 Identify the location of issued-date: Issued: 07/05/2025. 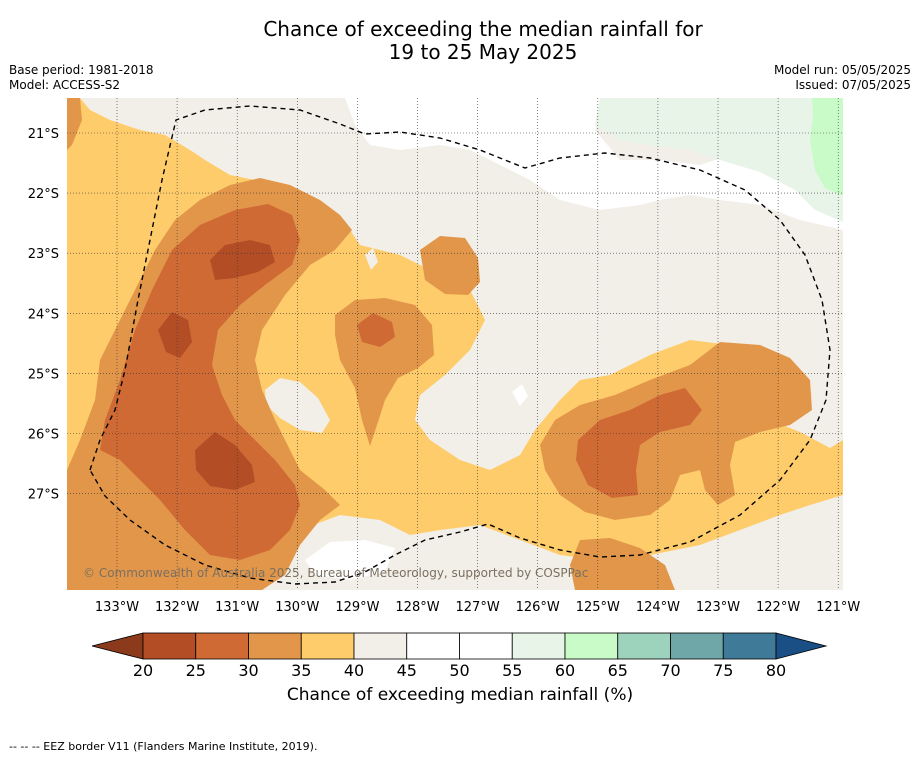
(853, 85).